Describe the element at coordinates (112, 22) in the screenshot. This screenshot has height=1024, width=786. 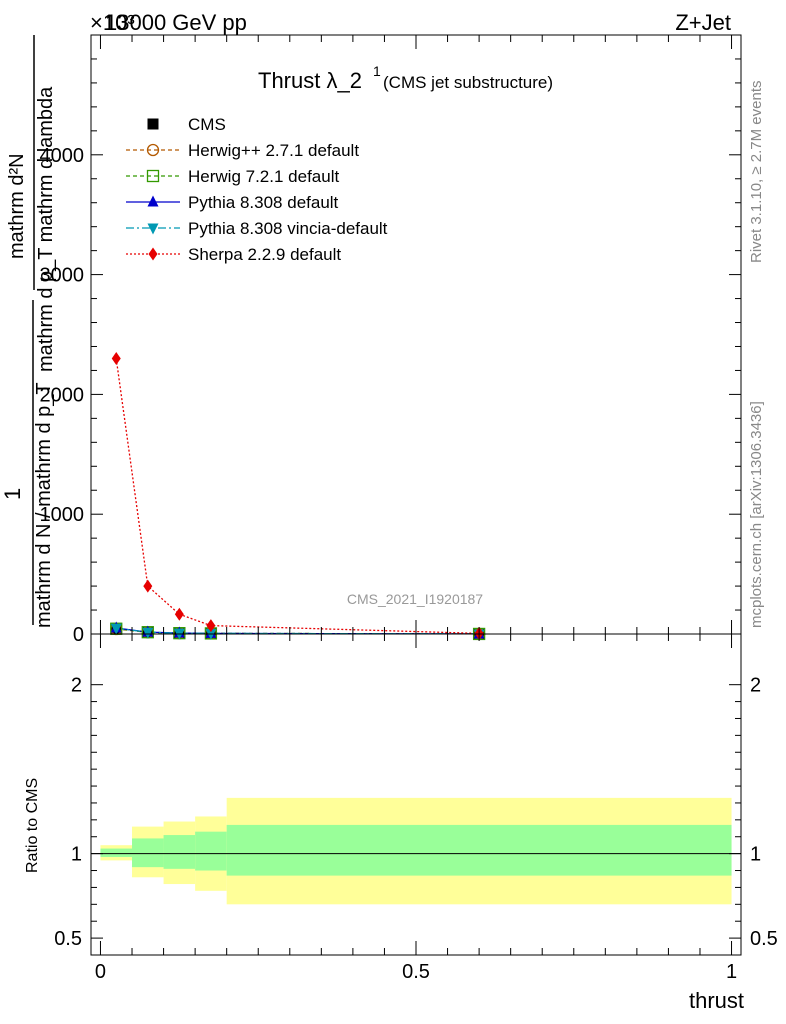
I see `exponent-label: ×10³` at that location.